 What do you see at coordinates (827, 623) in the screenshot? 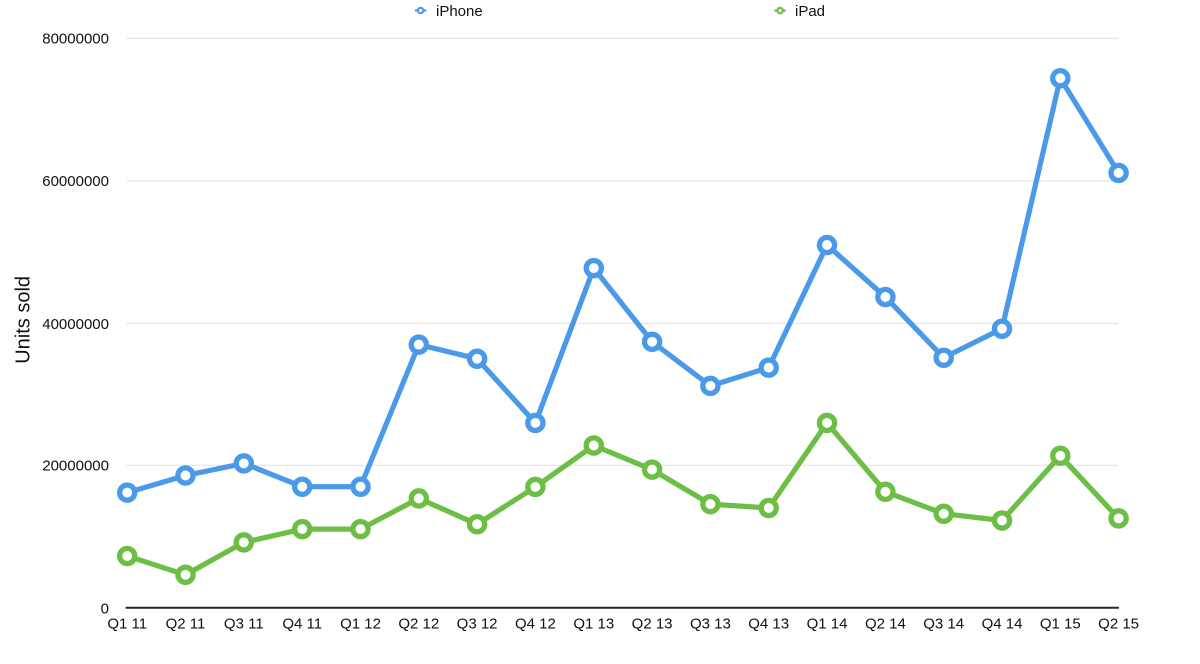
I see `svg-text: Q1 14` at bounding box center [827, 623].